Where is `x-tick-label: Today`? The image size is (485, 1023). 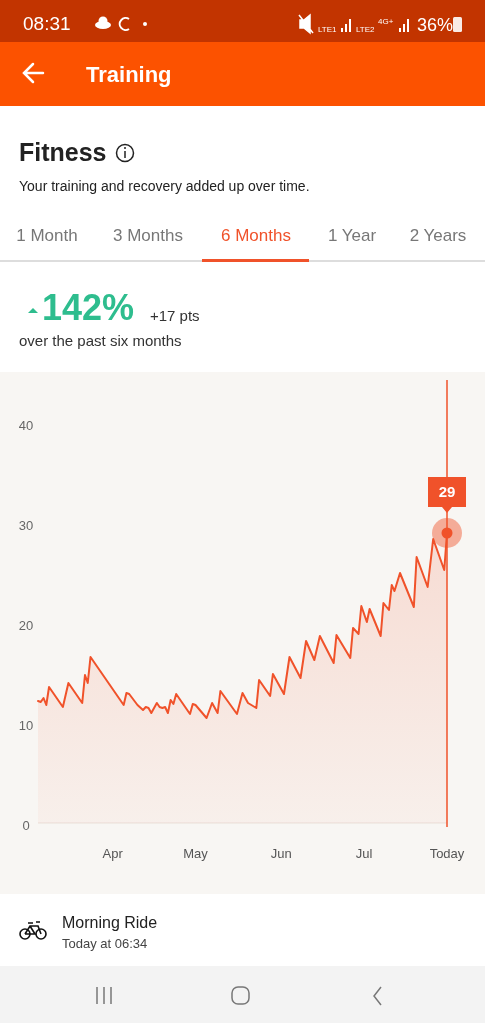 x-tick-label: Today is located at coordinates (447, 853).